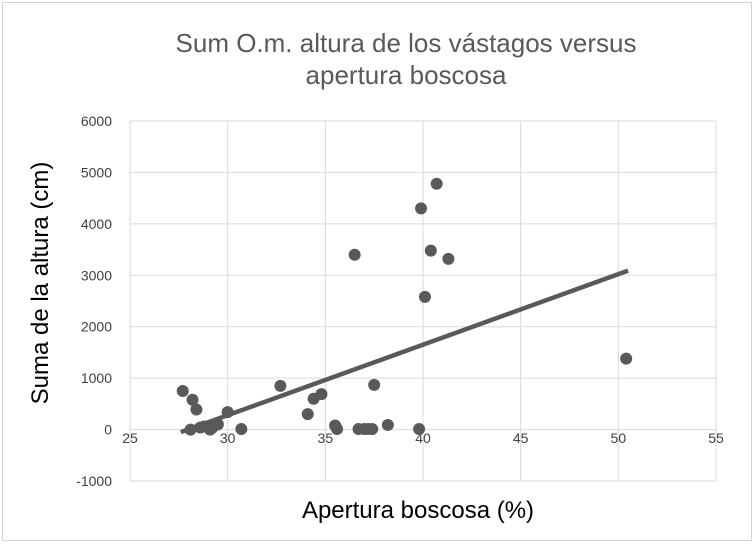 Image resolution: width=756 pixels, height=545 pixels. What do you see at coordinates (108, 430) in the screenshot?
I see `y-tick-label: 0` at bounding box center [108, 430].